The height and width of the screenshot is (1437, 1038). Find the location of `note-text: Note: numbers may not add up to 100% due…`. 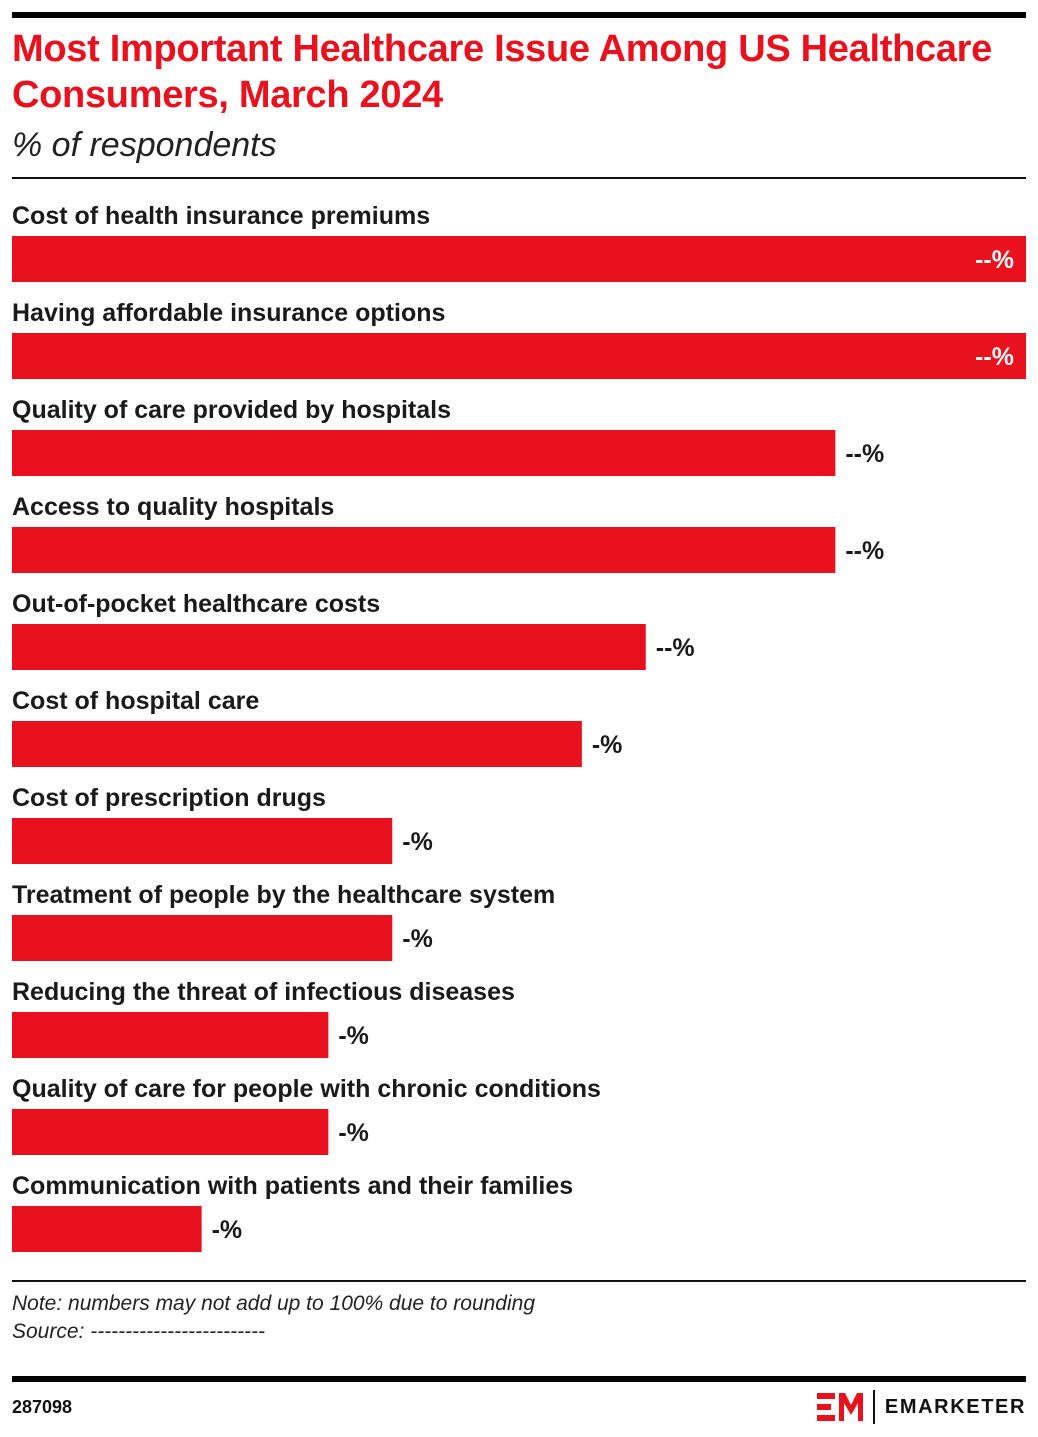

note-text: Note: numbers may not add up to 100% due… is located at coordinates (274, 1303).